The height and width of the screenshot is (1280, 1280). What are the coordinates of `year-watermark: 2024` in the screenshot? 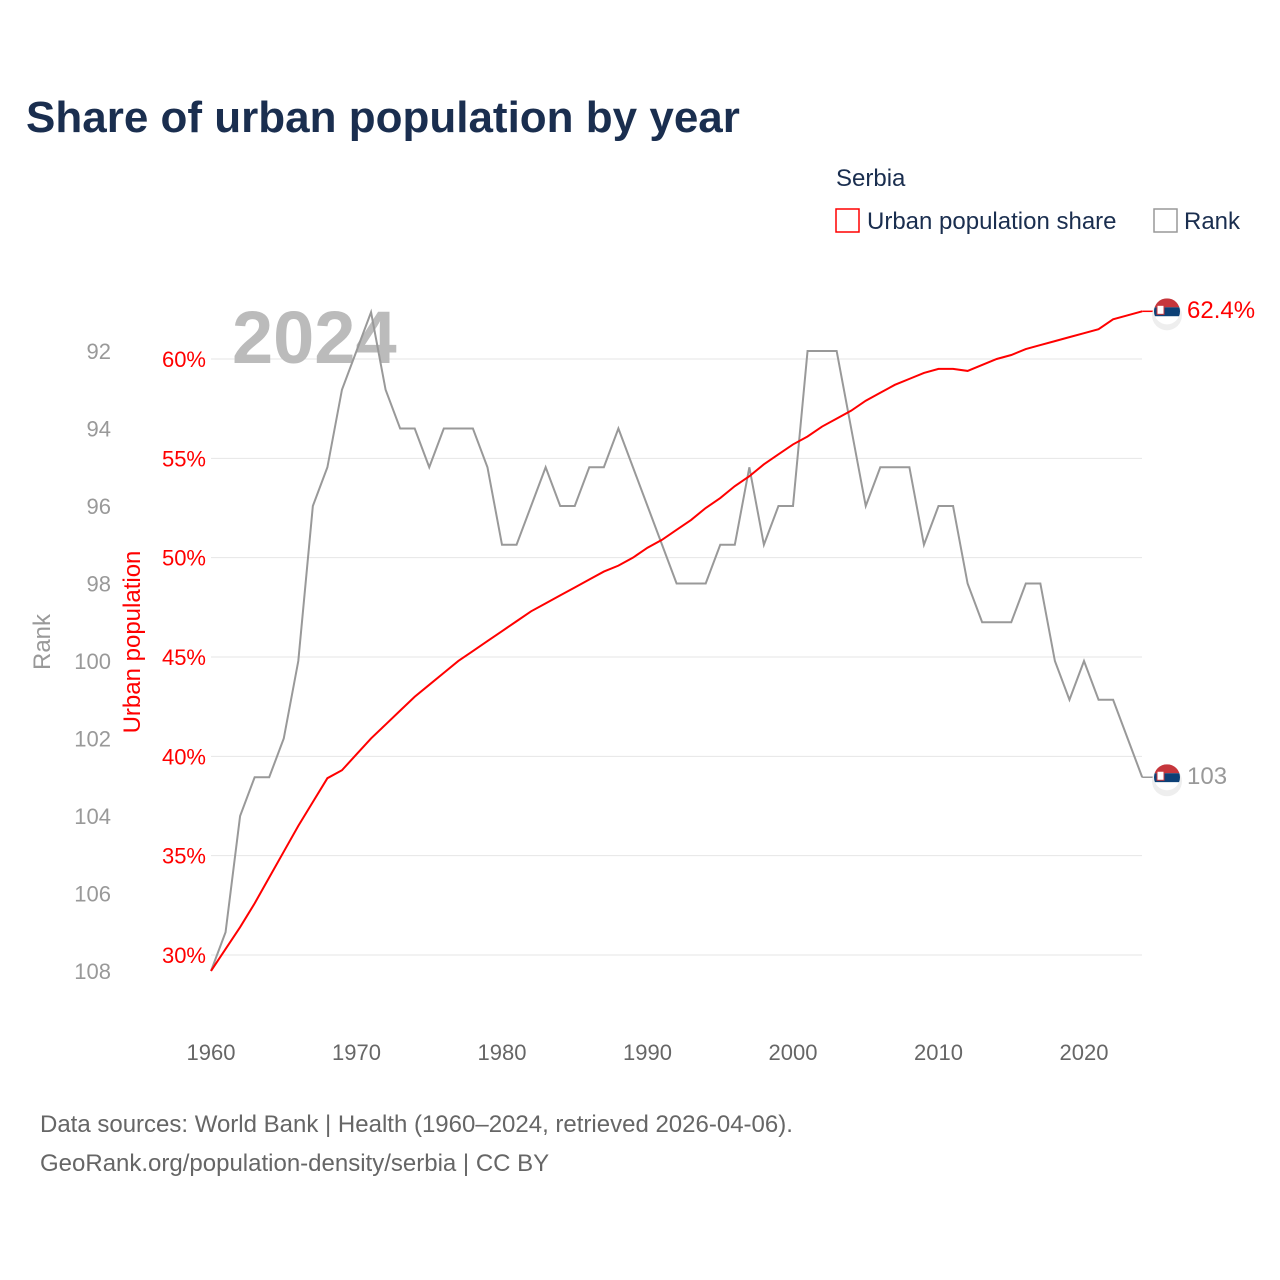 It's located at (314, 337).